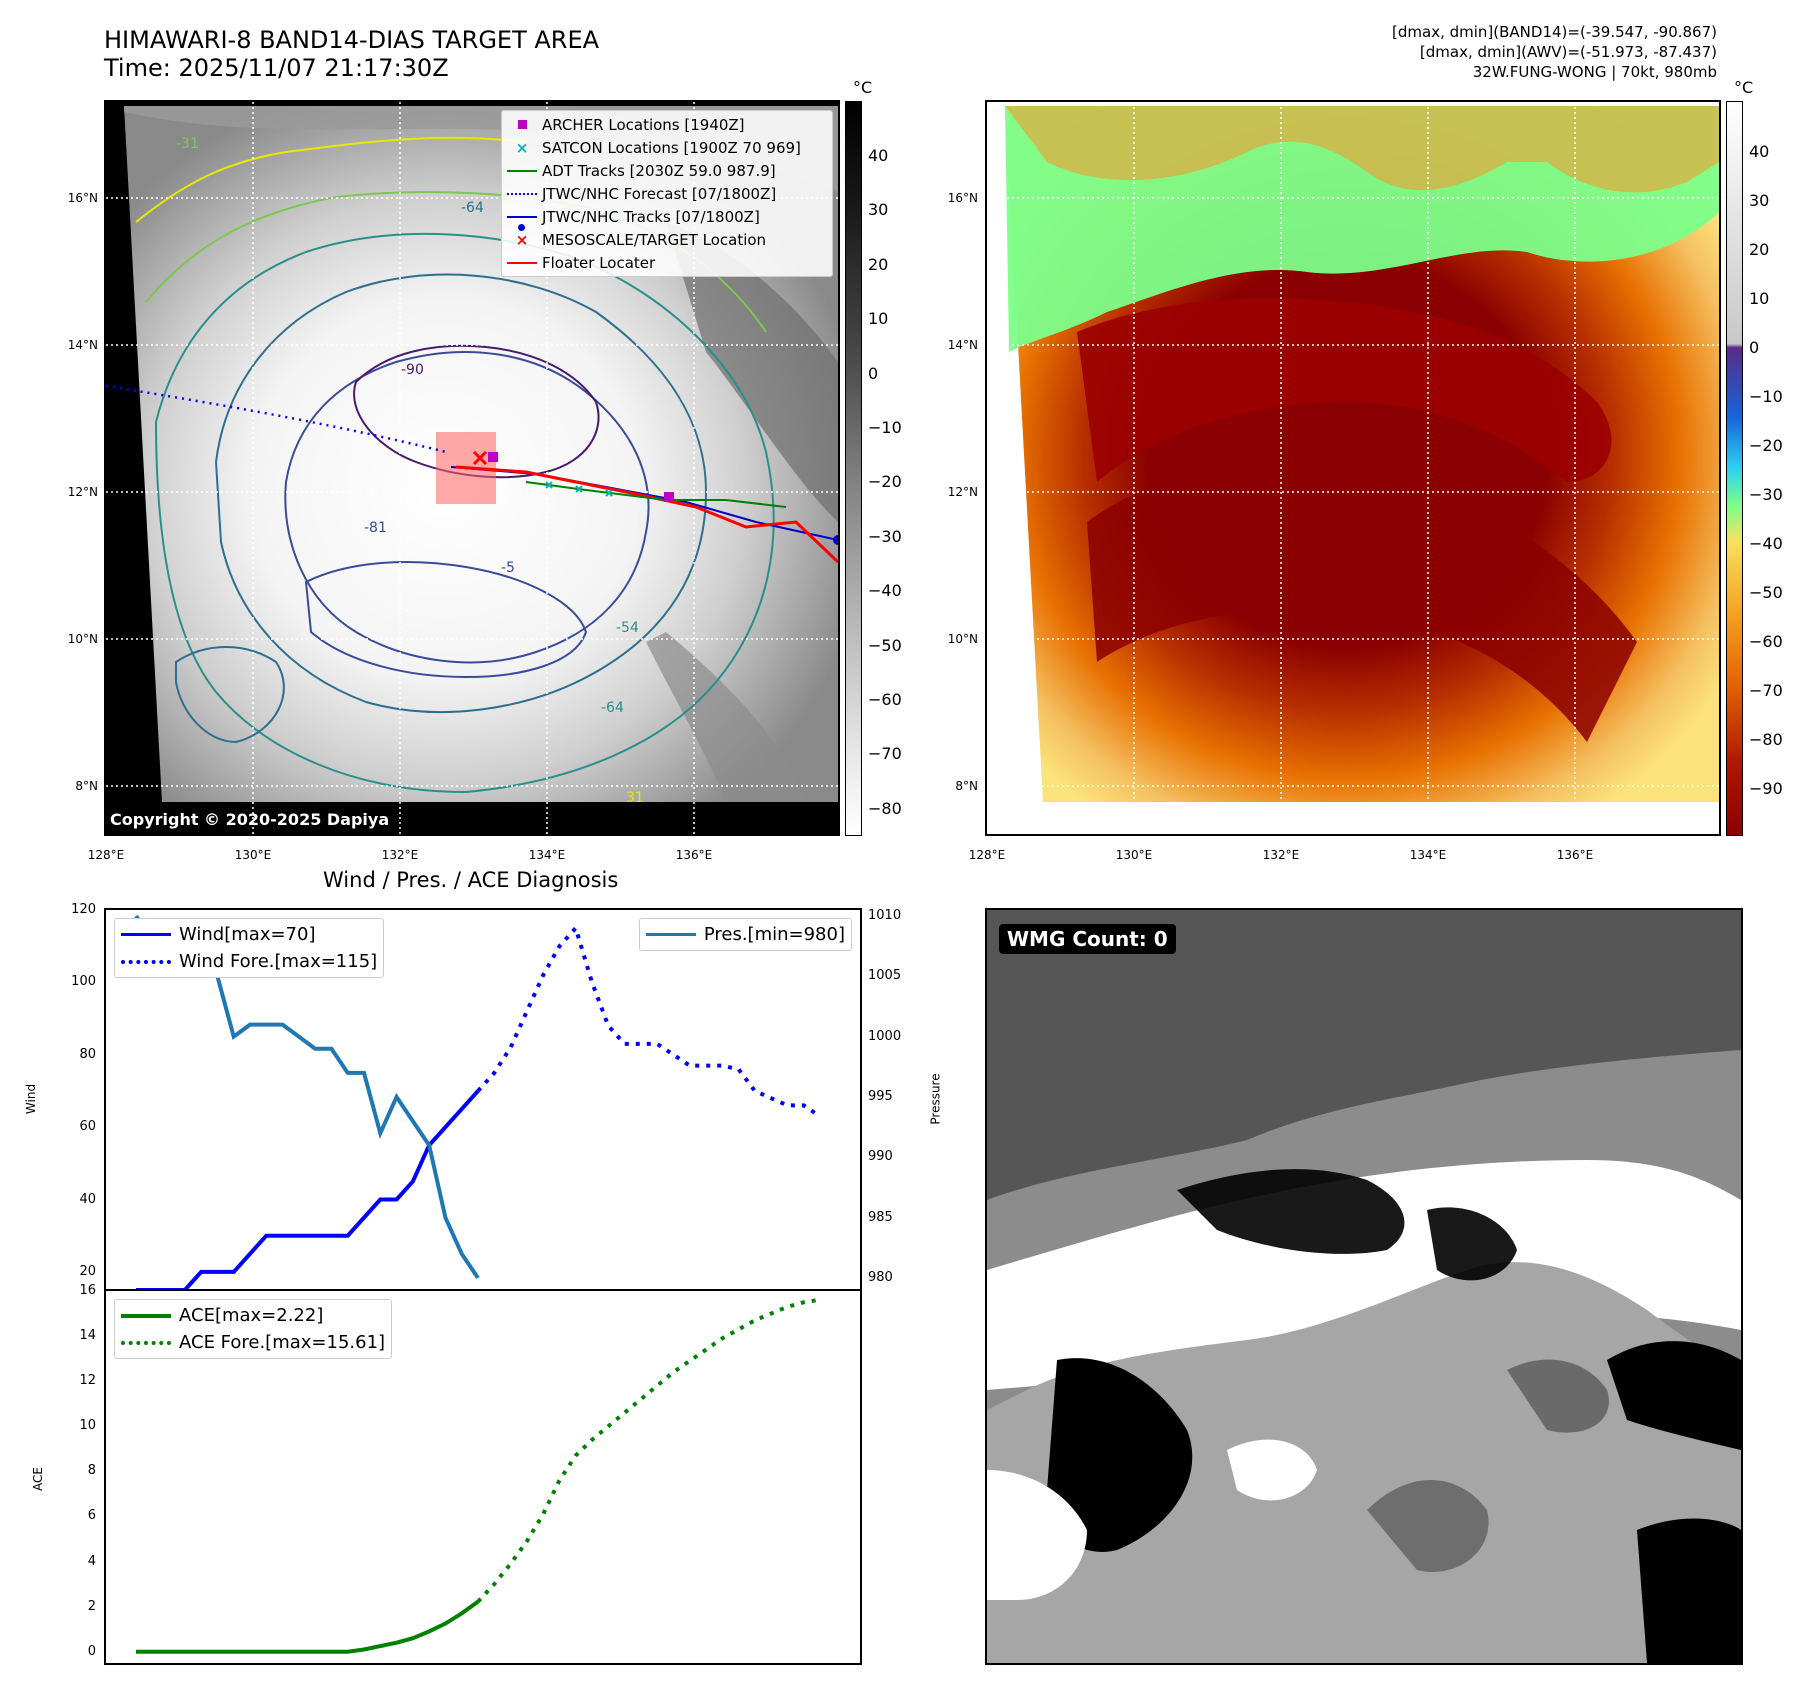 The width and height of the screenshot is (1797, 1690). I want to click on pressure-legend: Pres.[min=980], so click(745, 934).